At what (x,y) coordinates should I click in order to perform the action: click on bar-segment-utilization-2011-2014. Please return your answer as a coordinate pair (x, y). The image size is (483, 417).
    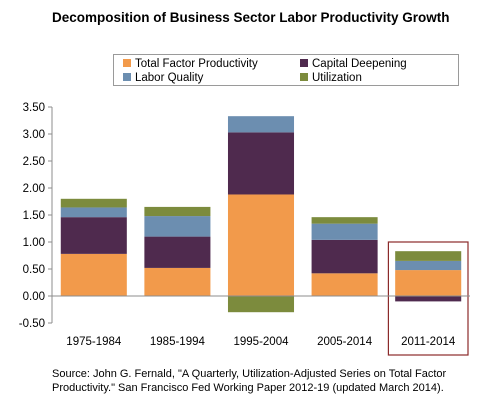
    Looking at the image, I should click on (428, 256).